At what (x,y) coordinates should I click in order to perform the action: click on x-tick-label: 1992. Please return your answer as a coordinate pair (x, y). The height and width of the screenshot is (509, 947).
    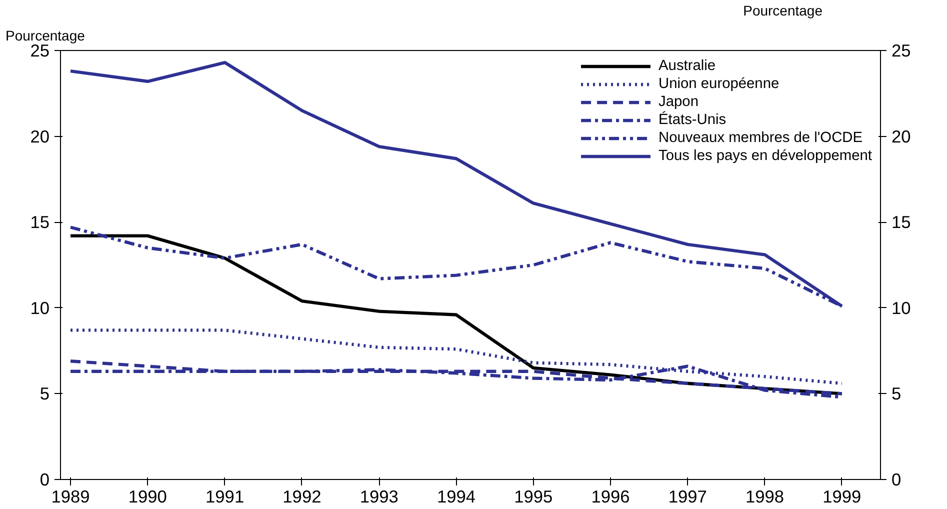
    Looking at the image, I should click on (302, 496).